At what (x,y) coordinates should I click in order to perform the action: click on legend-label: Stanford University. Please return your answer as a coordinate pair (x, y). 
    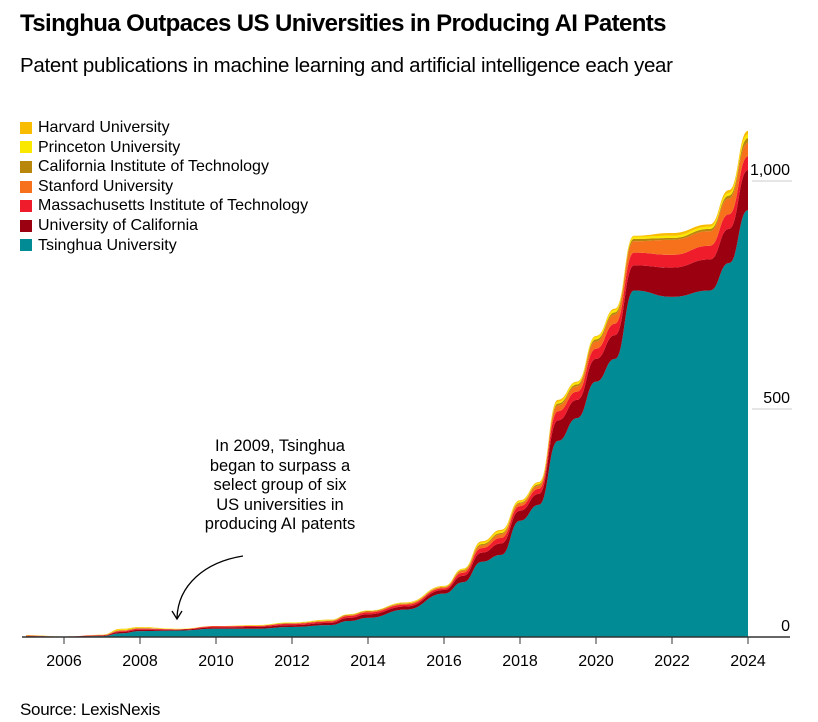
    Looking at the image, I should click on (106, 186).